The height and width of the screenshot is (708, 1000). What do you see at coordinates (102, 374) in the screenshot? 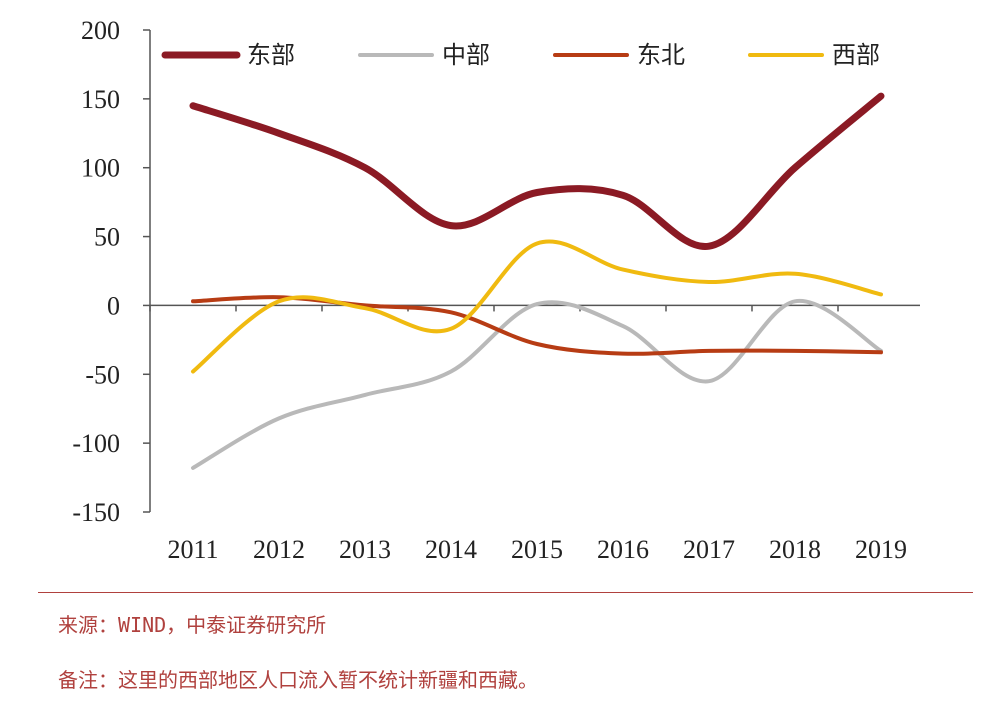
I see `y-tick-label: -50` at bounding box center [102, 374].